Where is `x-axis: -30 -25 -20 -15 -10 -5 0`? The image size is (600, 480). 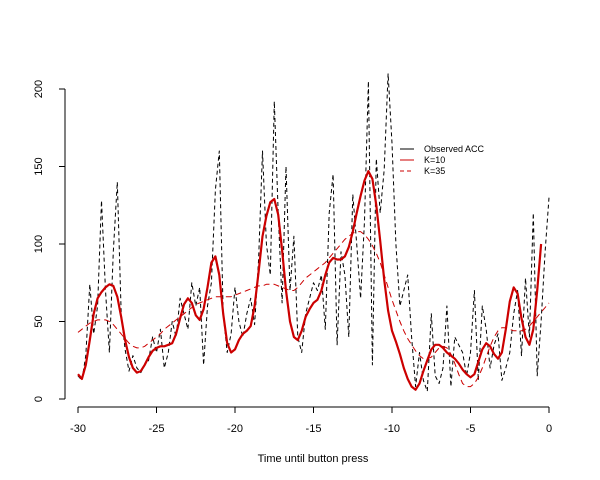
x-axis: -30 -25 -20 -15 -10 -5 0 is located at coordinates (311, 420).